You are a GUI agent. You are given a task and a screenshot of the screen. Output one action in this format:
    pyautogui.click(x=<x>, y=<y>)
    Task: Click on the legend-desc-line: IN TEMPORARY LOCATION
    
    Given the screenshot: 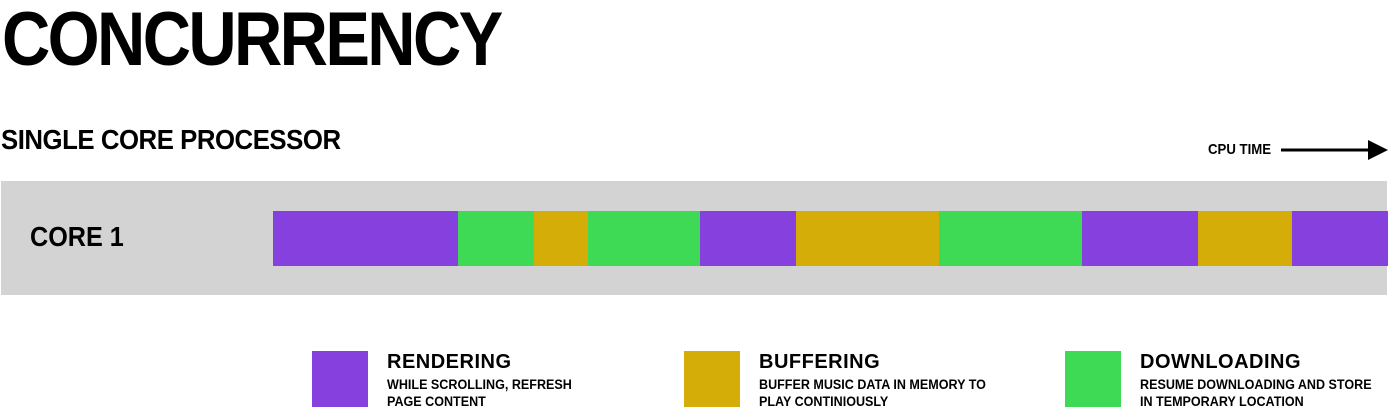 What is the action you would take?
    pyautogui.click(x=1222, y=401)
    